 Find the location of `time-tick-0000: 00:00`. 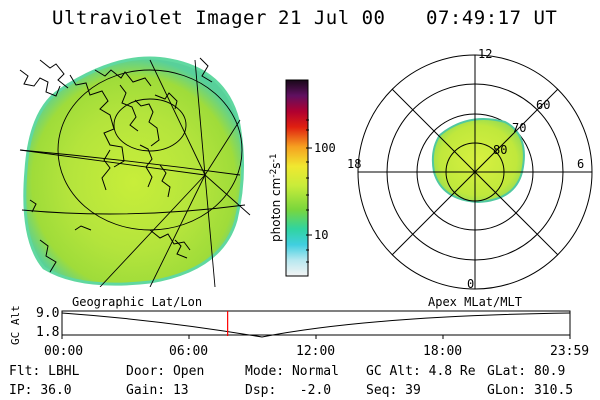

time-tick-0000: 00:00 is located at coordinates (64, 351).